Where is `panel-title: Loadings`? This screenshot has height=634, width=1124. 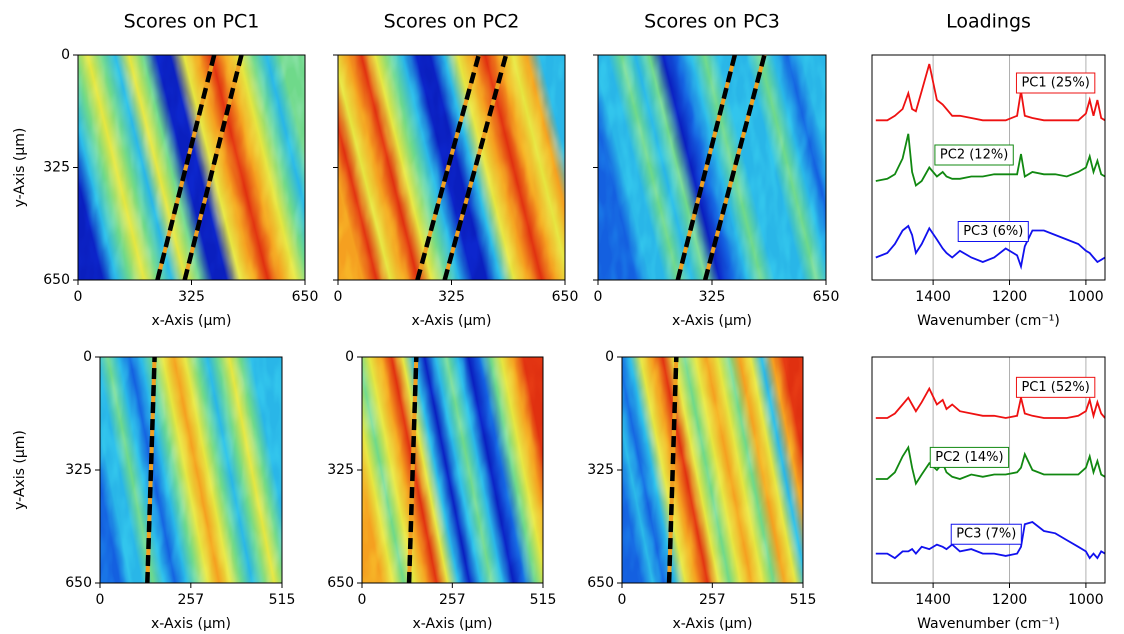 panel-title: Loadings is located at coordinates (988, 22).